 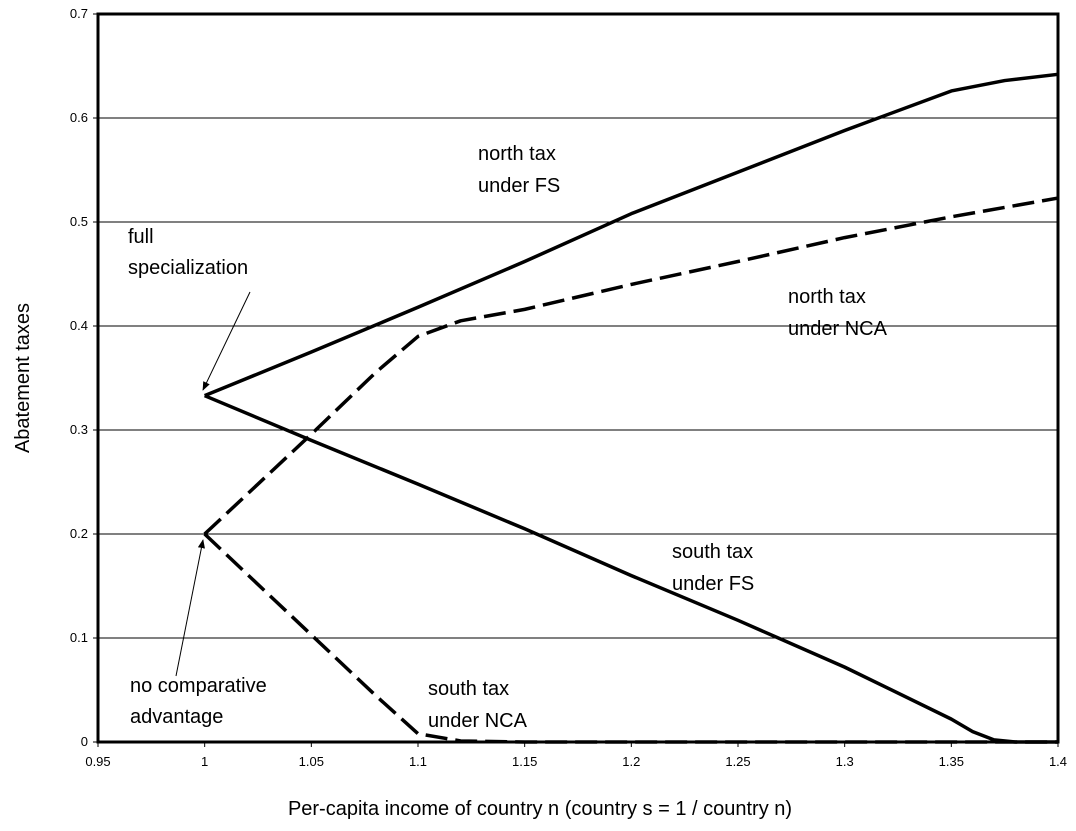 What do you see at coordinates (198, 686) in the screenshot?
I see `annotation: no comparative` at bounding box center [198, 686].